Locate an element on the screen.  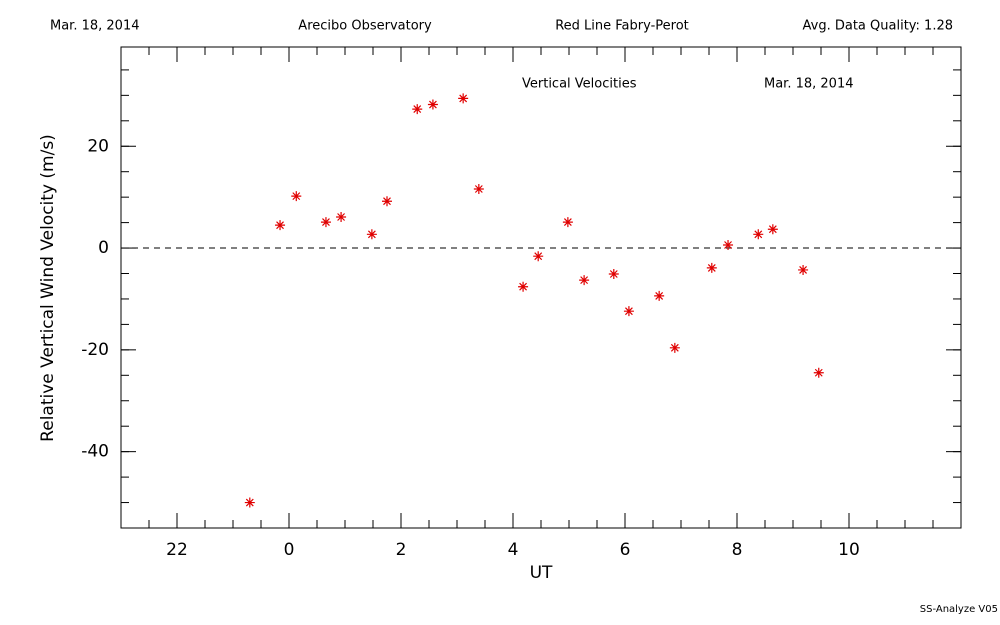
header-site: Arecibo Observatory is located at coordinates (365, 26).